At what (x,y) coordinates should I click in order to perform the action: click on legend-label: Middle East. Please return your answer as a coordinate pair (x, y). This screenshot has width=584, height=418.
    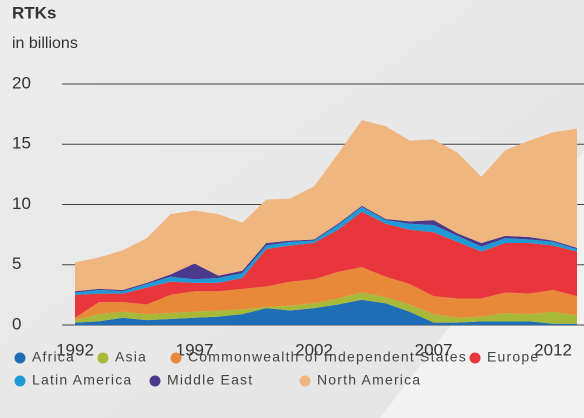
    Looking at the image, I should click on (210, 380).